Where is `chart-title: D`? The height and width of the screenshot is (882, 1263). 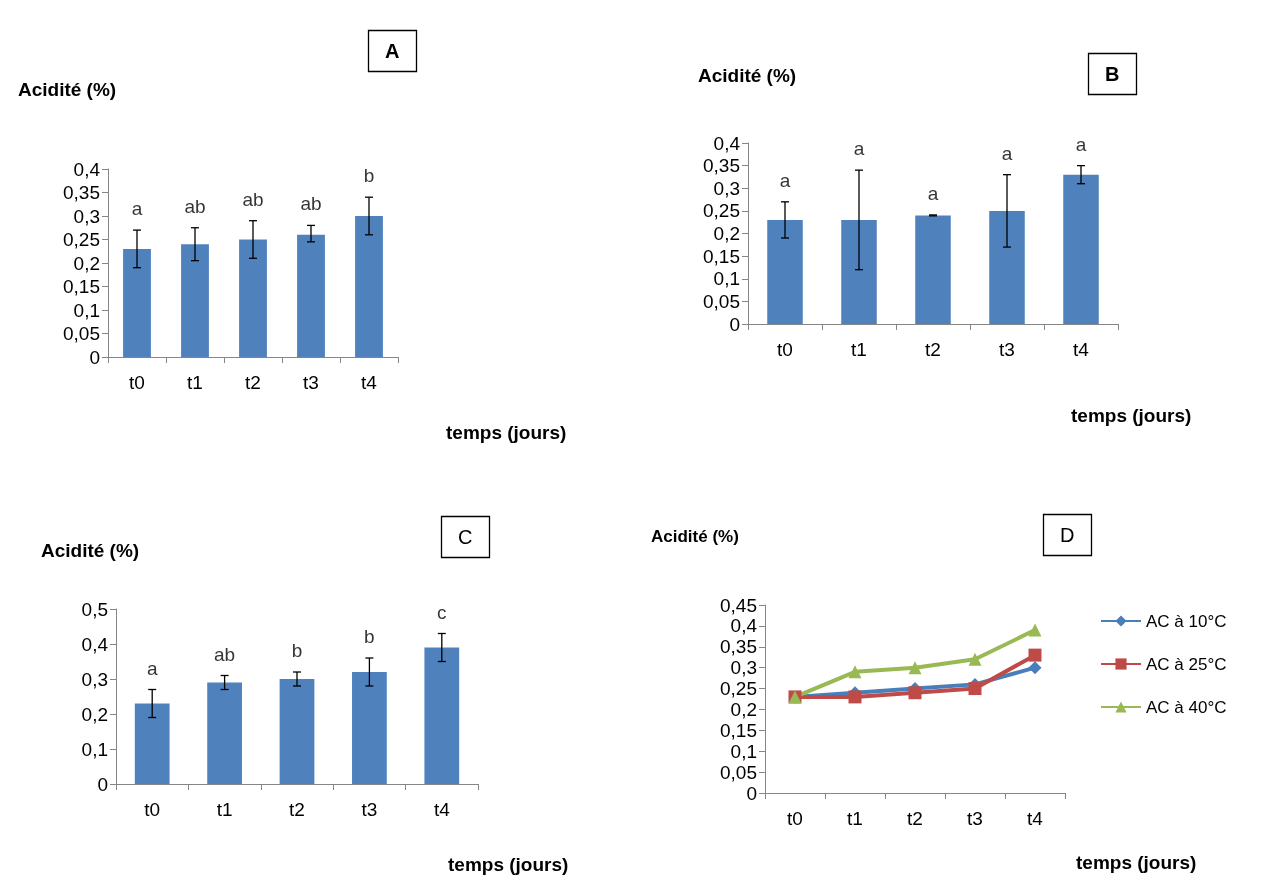
chart-title: D is located at coordinates (1067, 535).